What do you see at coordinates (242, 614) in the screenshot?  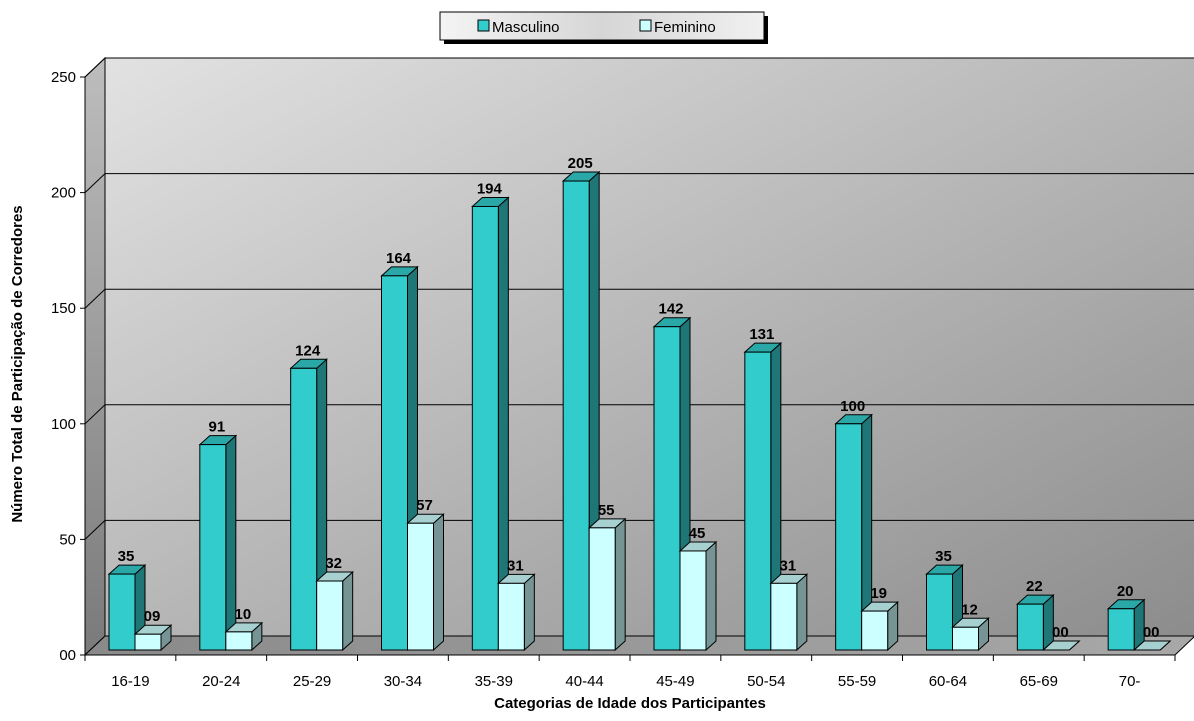 I see `data-label: 10` at bounding box center [242, 614].